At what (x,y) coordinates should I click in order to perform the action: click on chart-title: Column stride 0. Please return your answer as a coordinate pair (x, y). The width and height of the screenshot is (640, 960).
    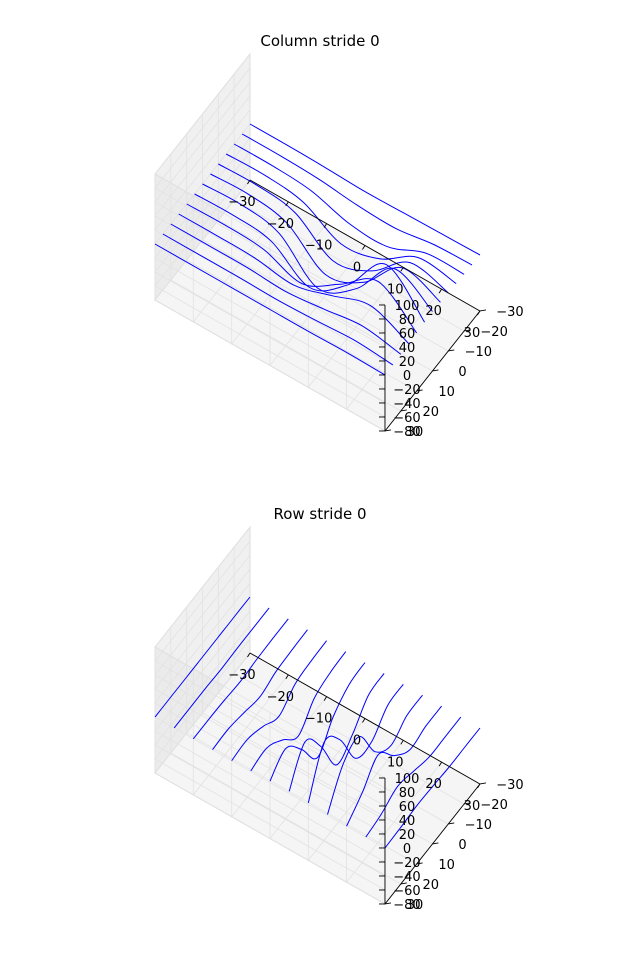
    Looking at the image, I should click on (319, 41).